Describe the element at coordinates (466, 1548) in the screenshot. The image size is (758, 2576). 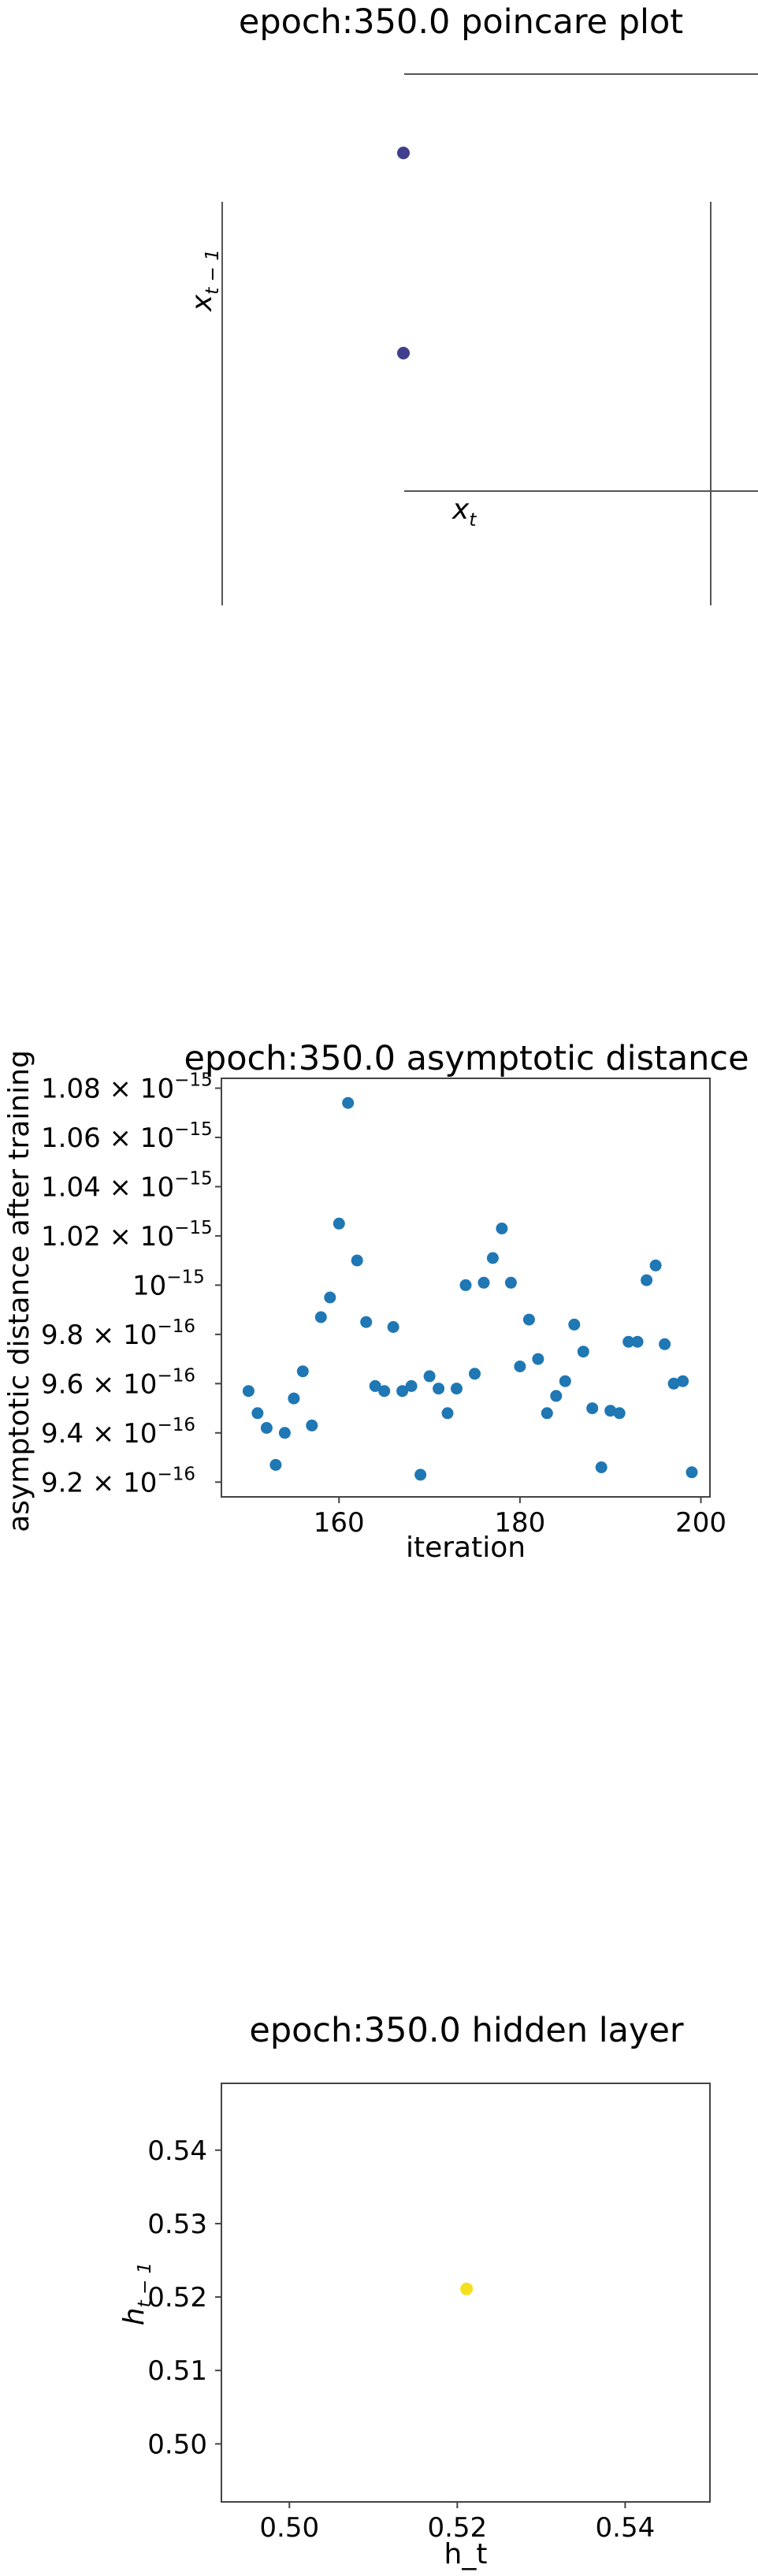
I see `asymptotic-x-axis-label: iteration` at that location.